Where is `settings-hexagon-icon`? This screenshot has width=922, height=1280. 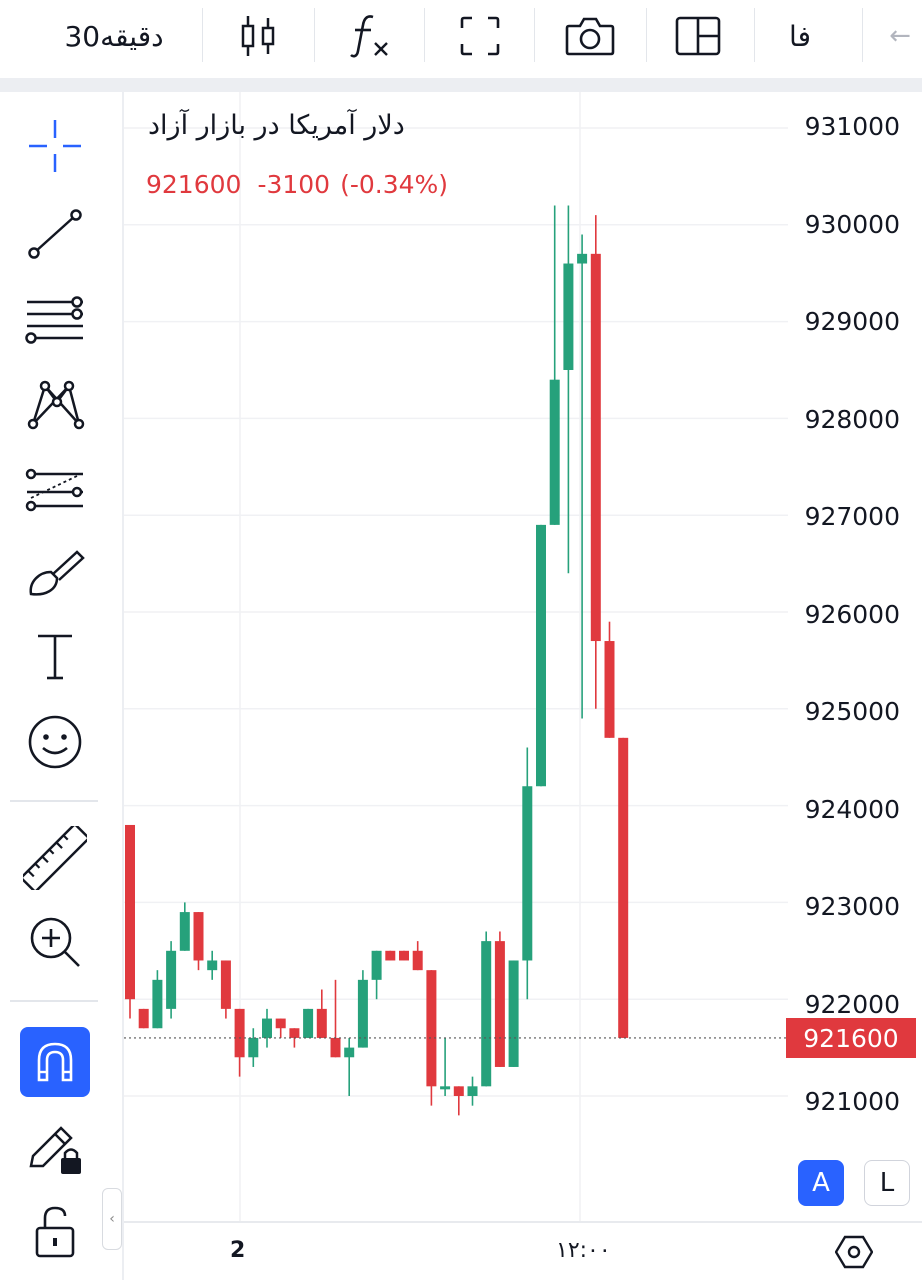
settings-hexagon-icon is located at coordinates (854, 1252).